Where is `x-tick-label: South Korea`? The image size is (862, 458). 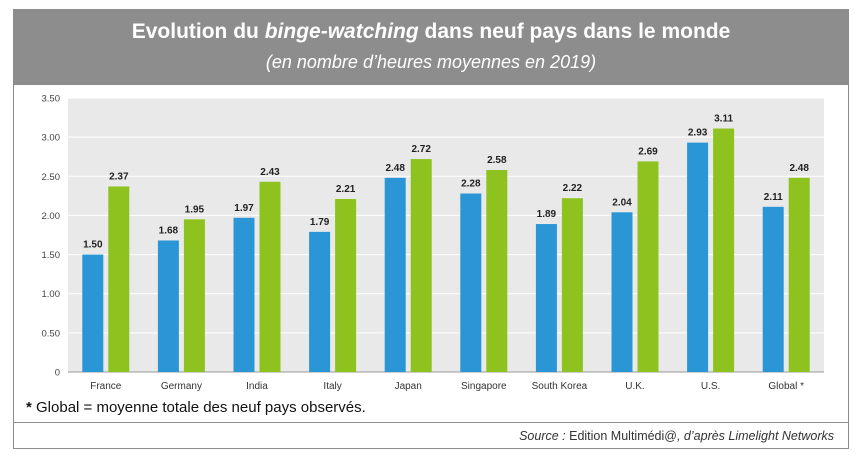
x-tick-label: South Korea is located at coordinates (560, 386).